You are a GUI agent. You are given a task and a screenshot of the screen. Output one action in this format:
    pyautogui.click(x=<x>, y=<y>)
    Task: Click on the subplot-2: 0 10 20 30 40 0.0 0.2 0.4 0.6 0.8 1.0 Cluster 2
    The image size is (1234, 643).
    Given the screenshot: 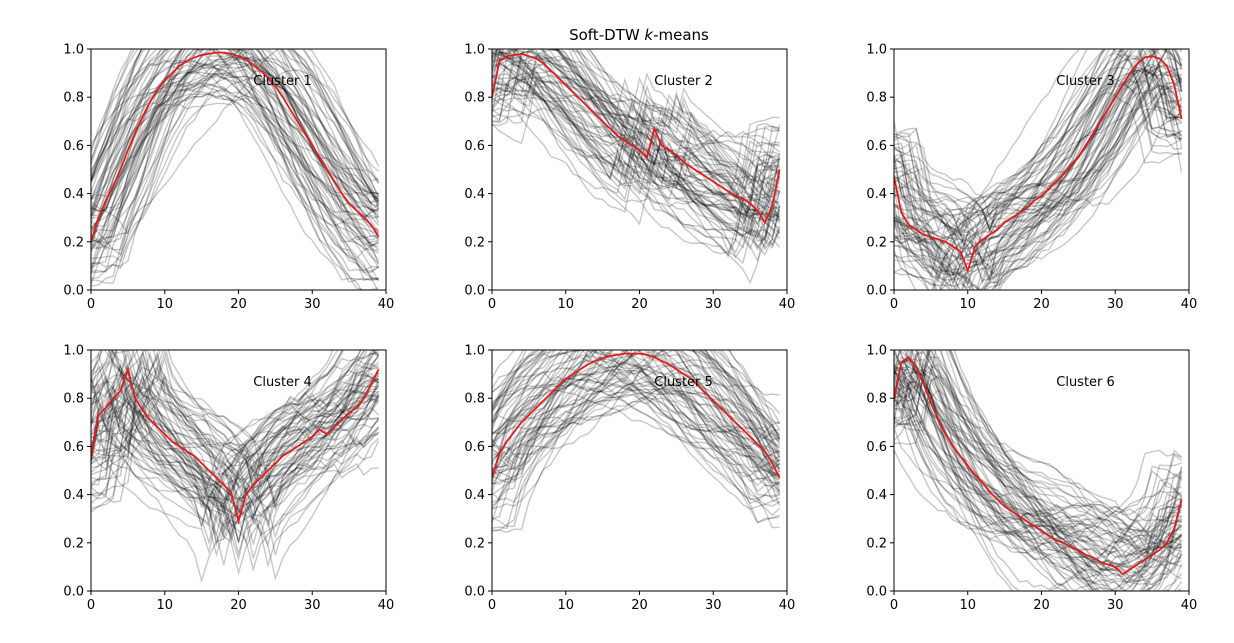 What is the action you would take?
    pyautogui.click(x=629, y=178)
    